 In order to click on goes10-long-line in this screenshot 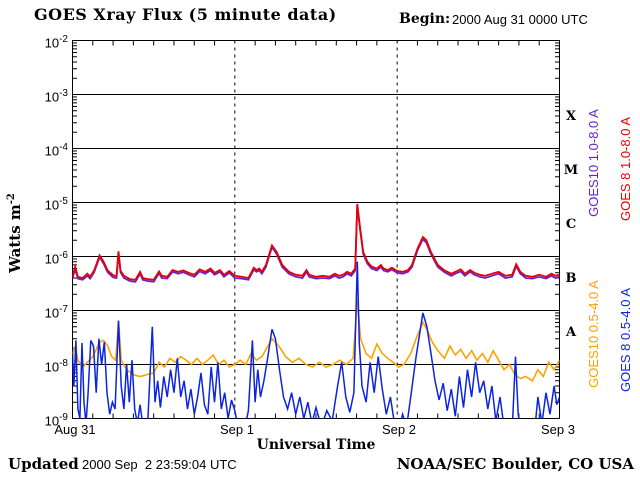, I will do `click(316, 243)`.